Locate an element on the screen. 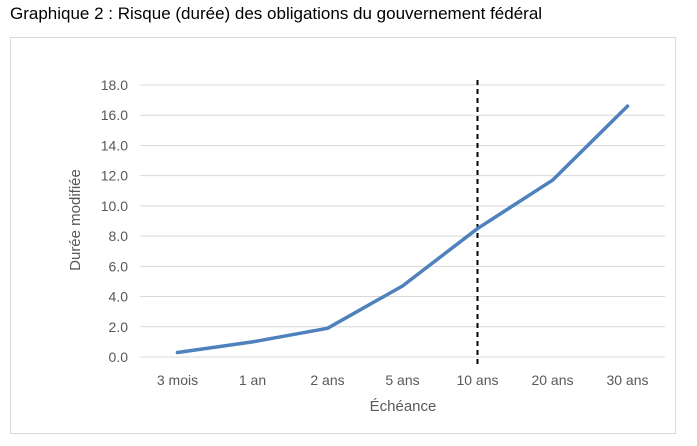  x-tick-label: 5 ans is located at coordinates (402, 380).